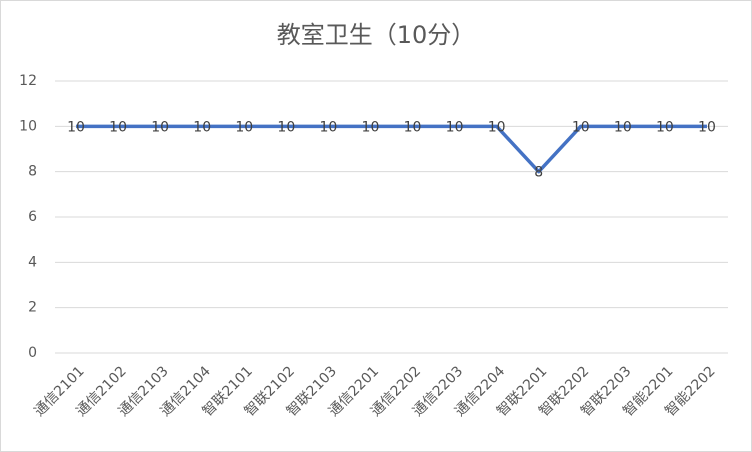 The image size is (752, 452). Describe the element at coordinates (32, 172) in the screenshot. I see `y-tick-label: 8` at that location.